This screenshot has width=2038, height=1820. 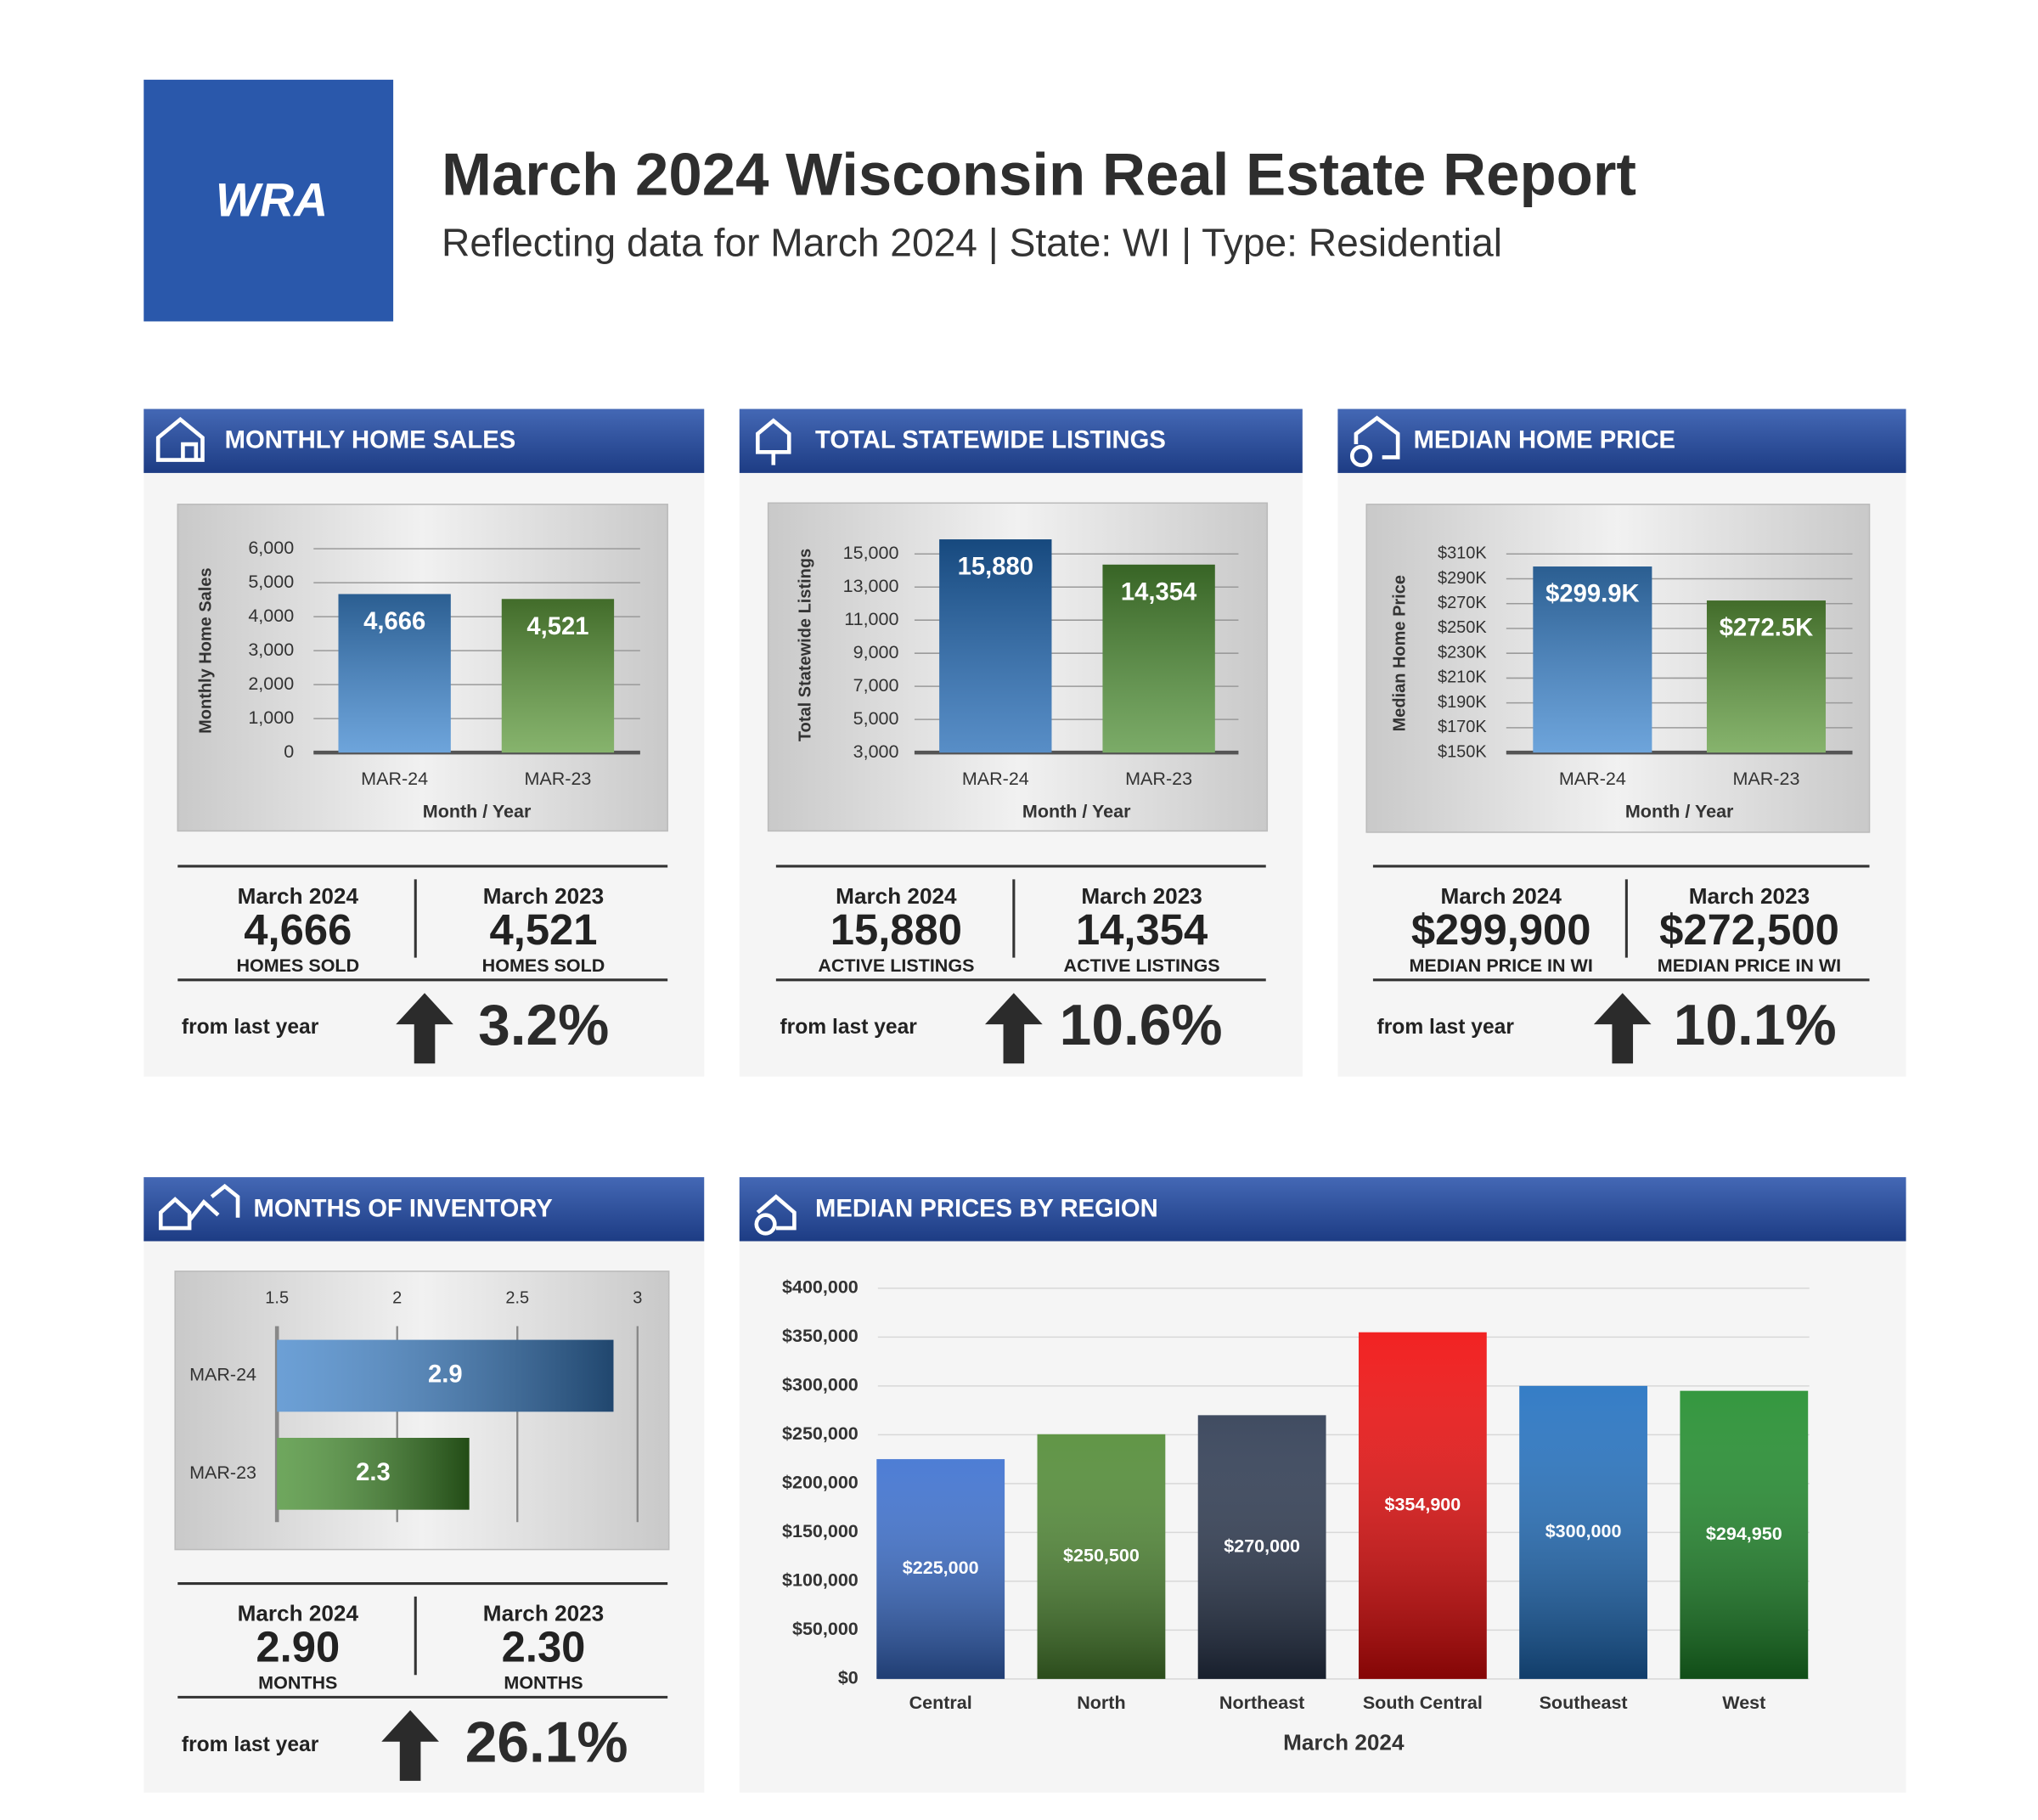 I want to click on y-tick-label: $50,000, so click(x=825, y=1629).